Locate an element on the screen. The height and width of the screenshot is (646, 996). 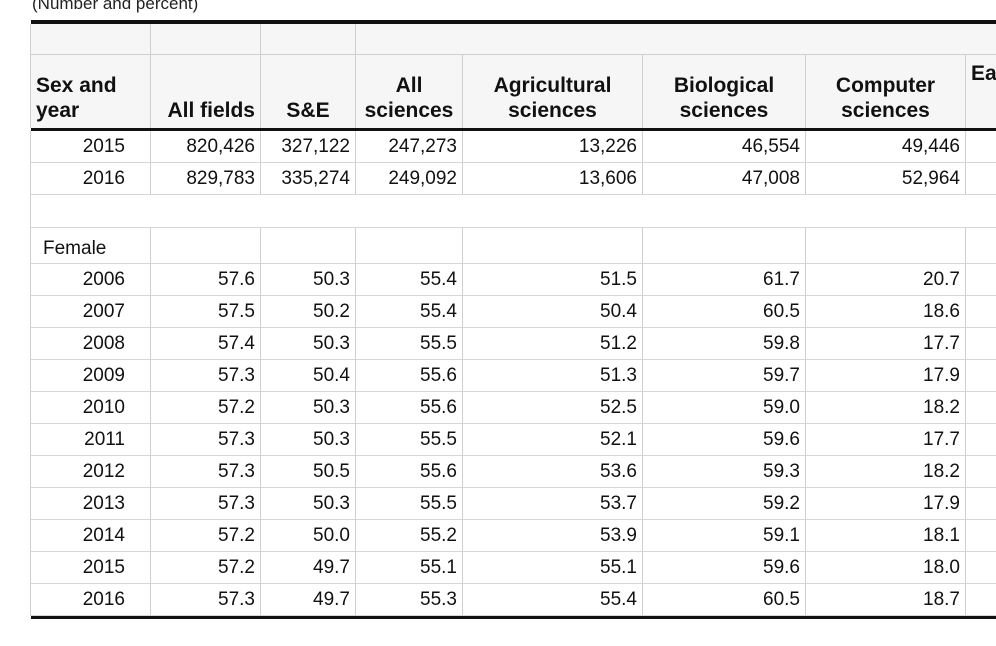
table-row: 2015 57.2 49.7 55.1 55.1 59.6 18.0 is located at coordinates (513, 567).